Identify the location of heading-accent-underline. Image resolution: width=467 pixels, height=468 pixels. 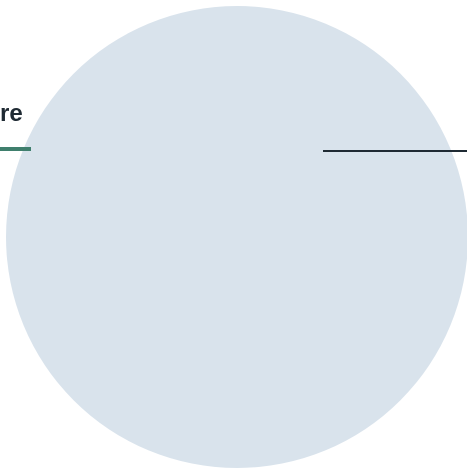
(15, 149).